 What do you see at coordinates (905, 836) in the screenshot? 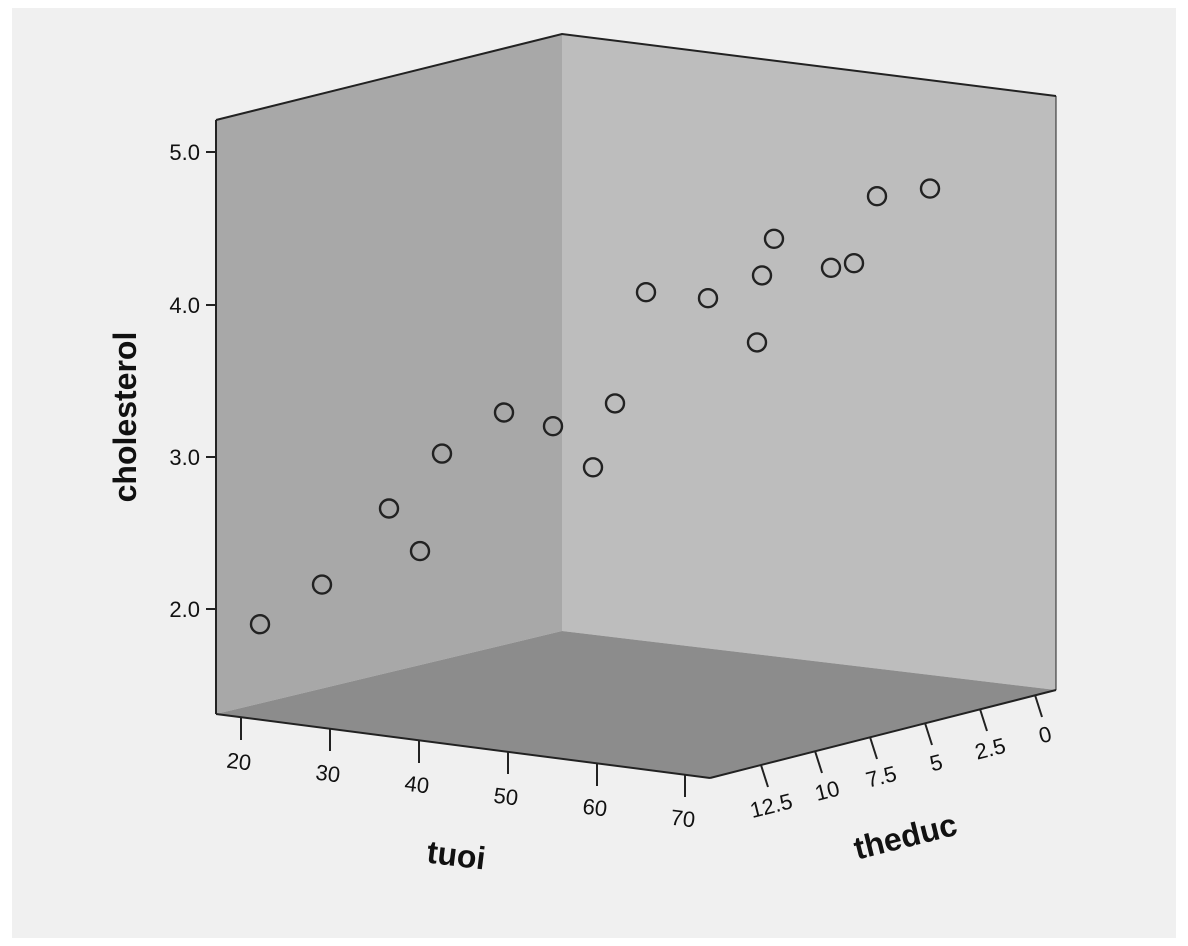
I see `y-axis-title: theduc` at bounding box center [905, 836].